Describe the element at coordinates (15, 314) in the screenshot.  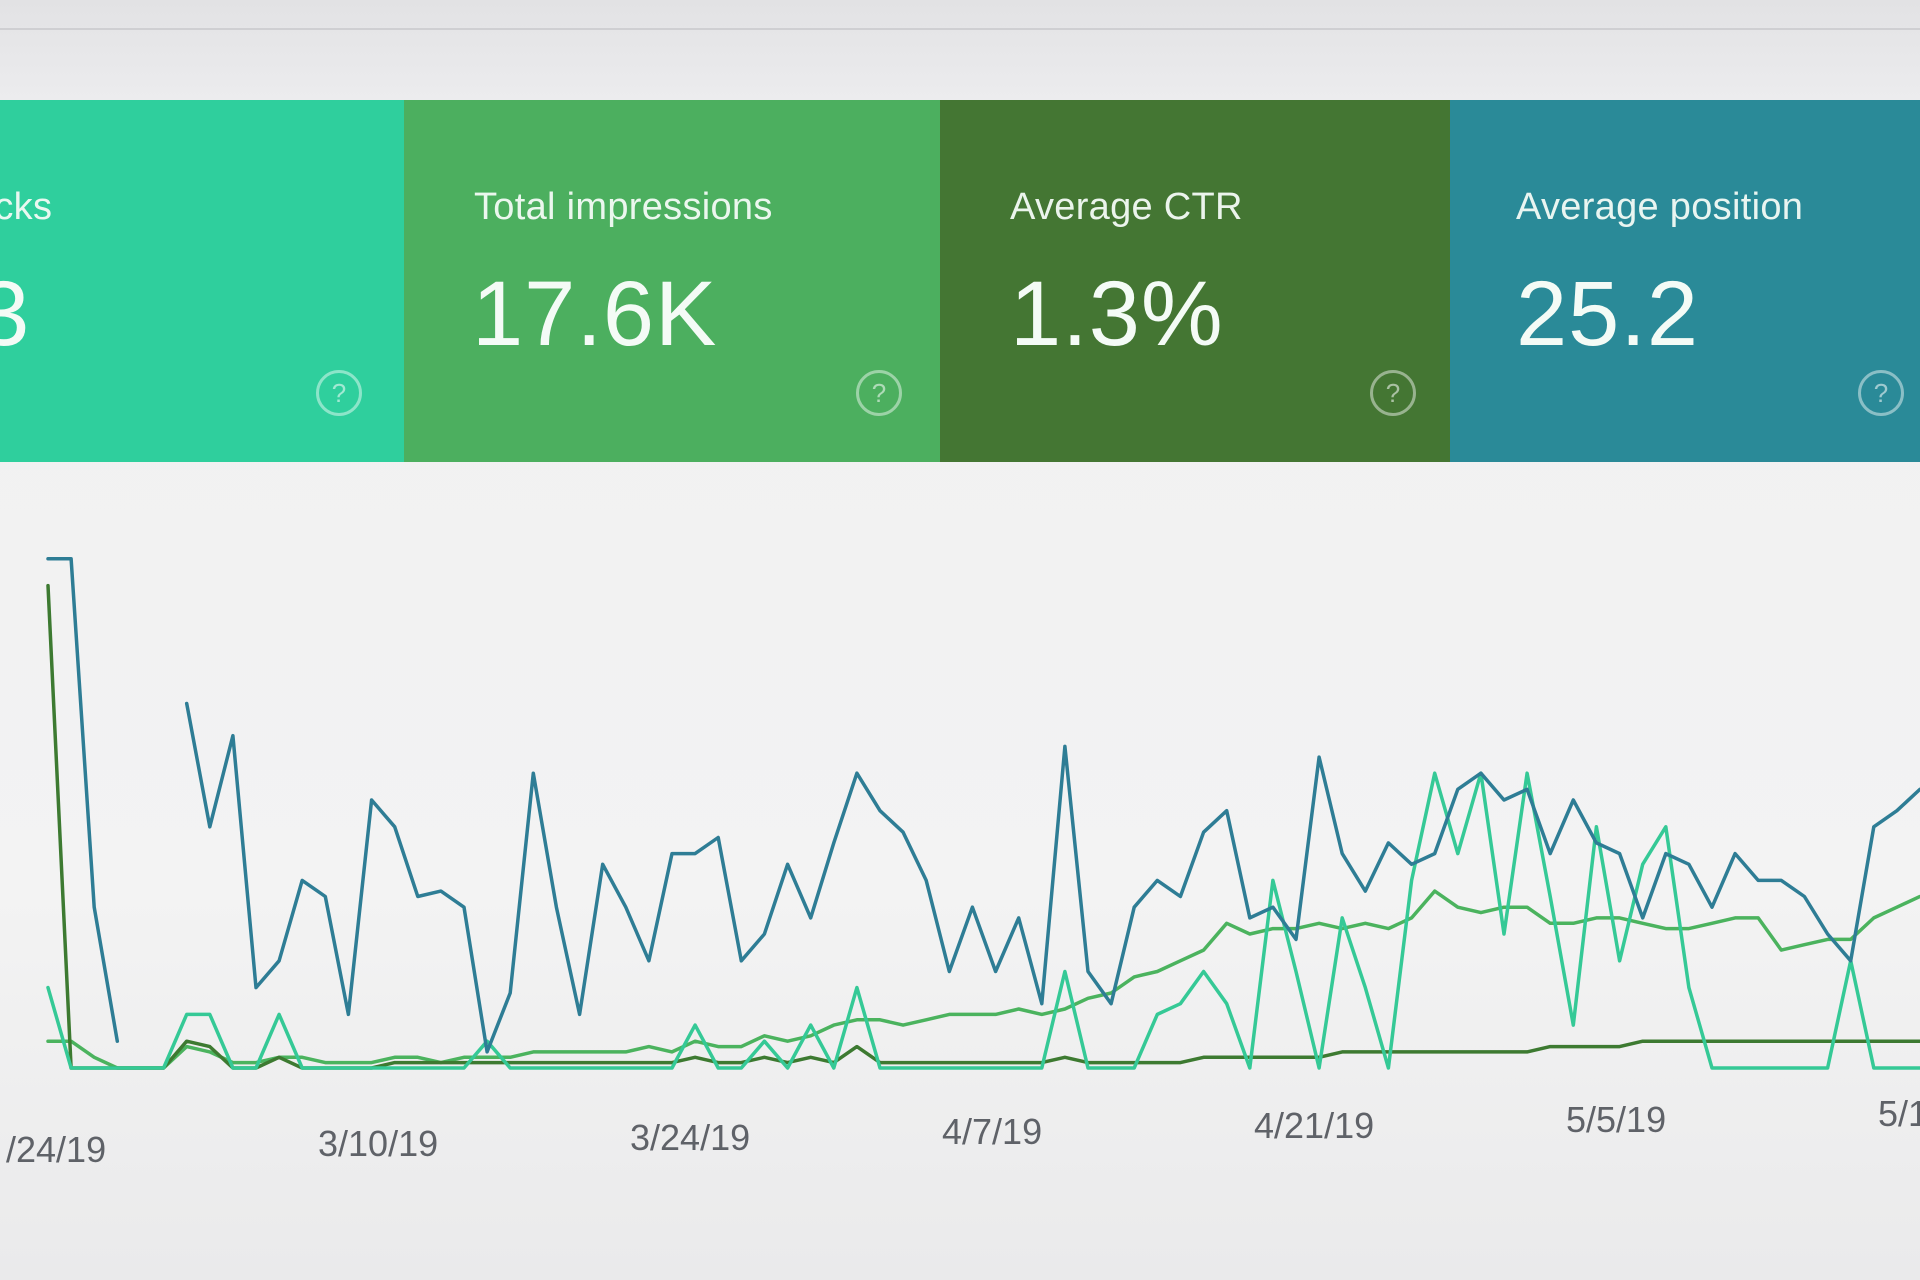
I see `metric-value: 23` at that location.